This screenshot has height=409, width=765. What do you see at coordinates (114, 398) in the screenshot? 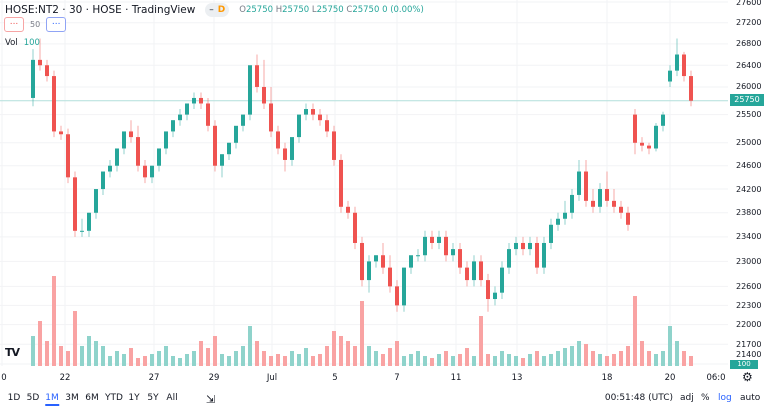
I see `interval-ytd: YTD` at bounding box center [114, 398].